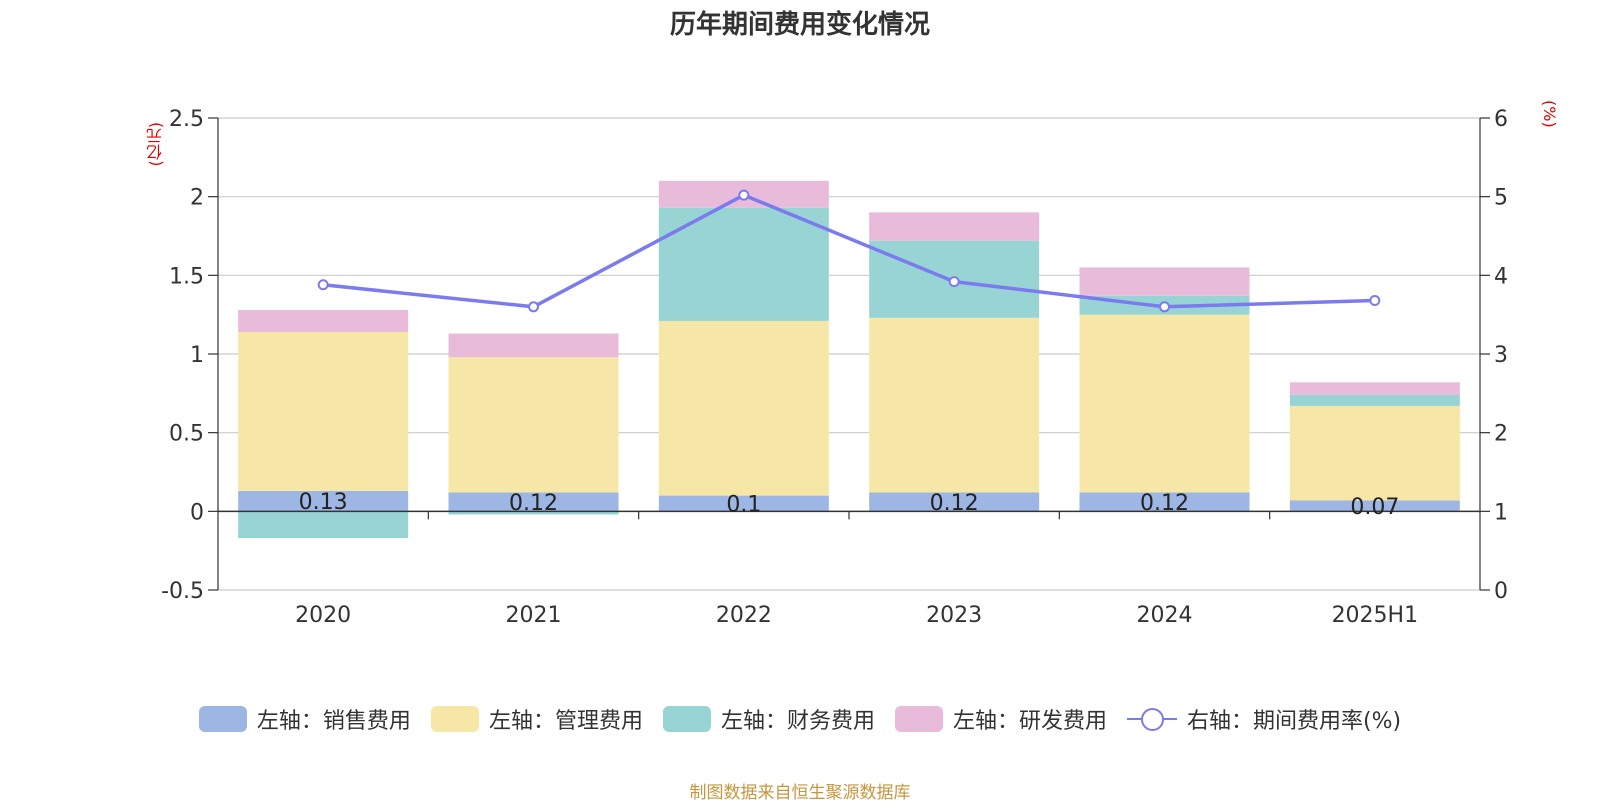 The width and height of the screenshot is (1600, 803). Describe the element at coordinates (1151, 719) in the screenshot. I see `legend-swatch-rate` at that location.